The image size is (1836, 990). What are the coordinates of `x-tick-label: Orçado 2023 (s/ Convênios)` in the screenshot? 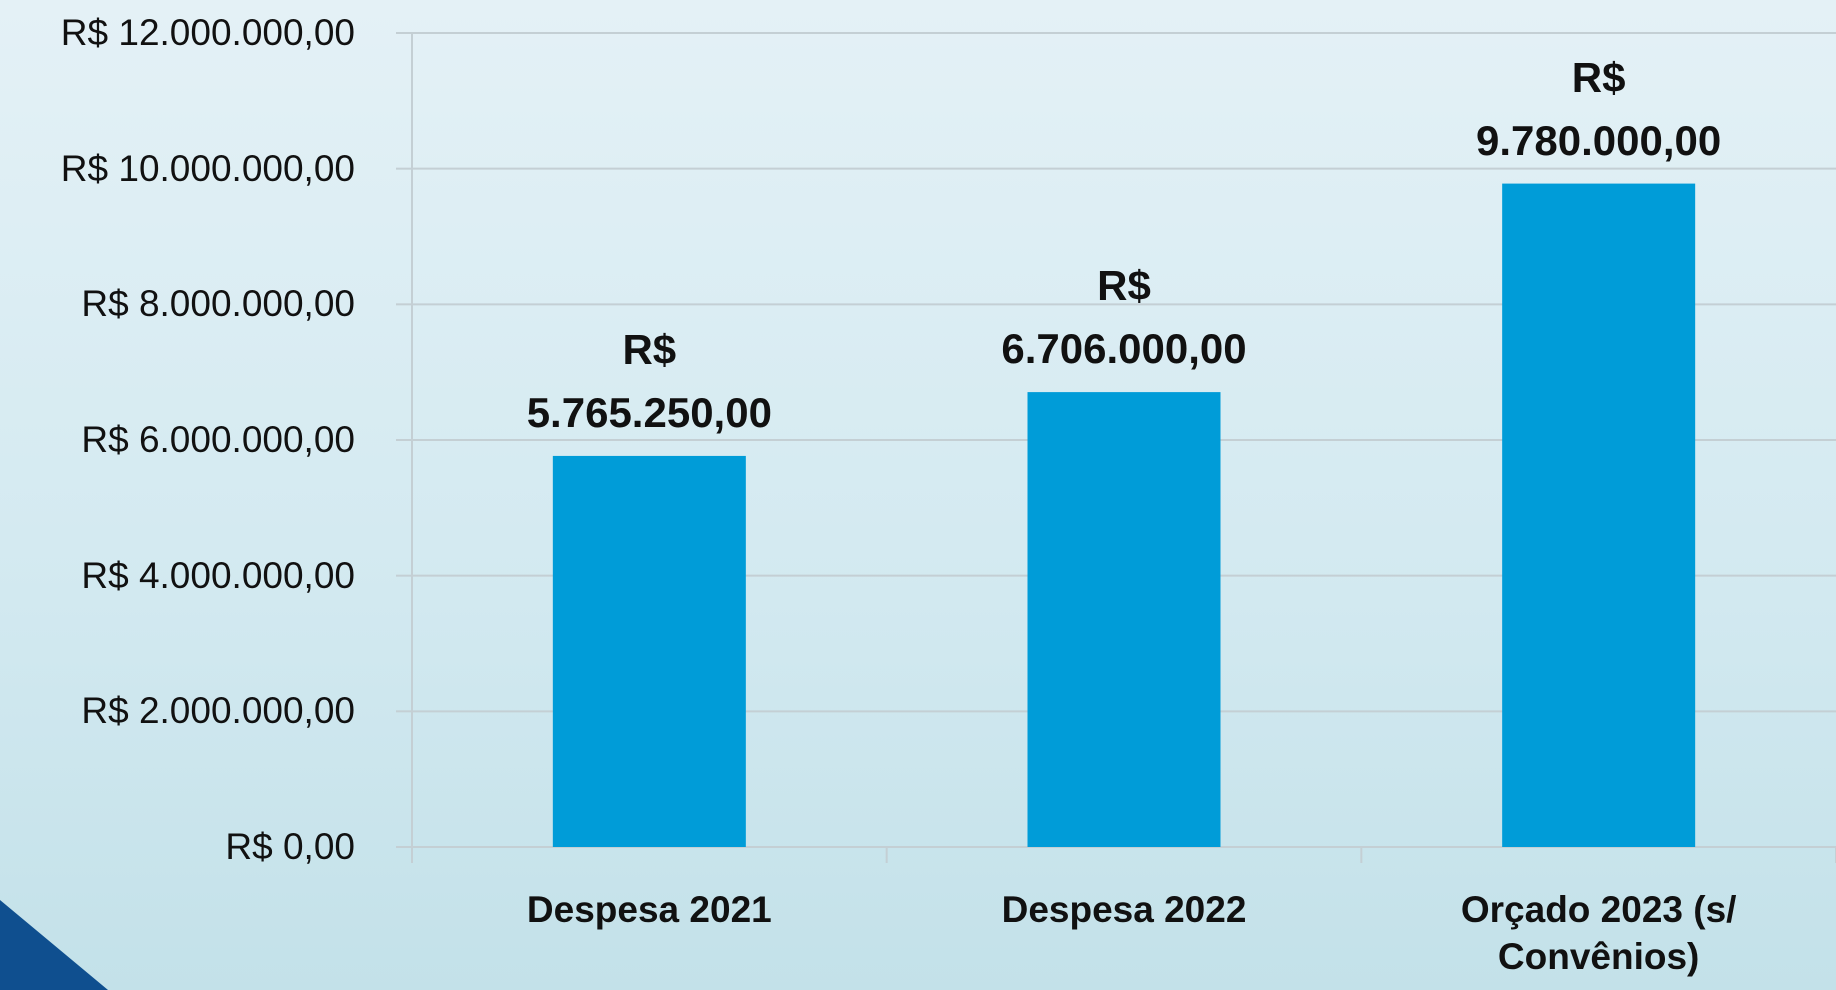 It's located at (1598, 933).